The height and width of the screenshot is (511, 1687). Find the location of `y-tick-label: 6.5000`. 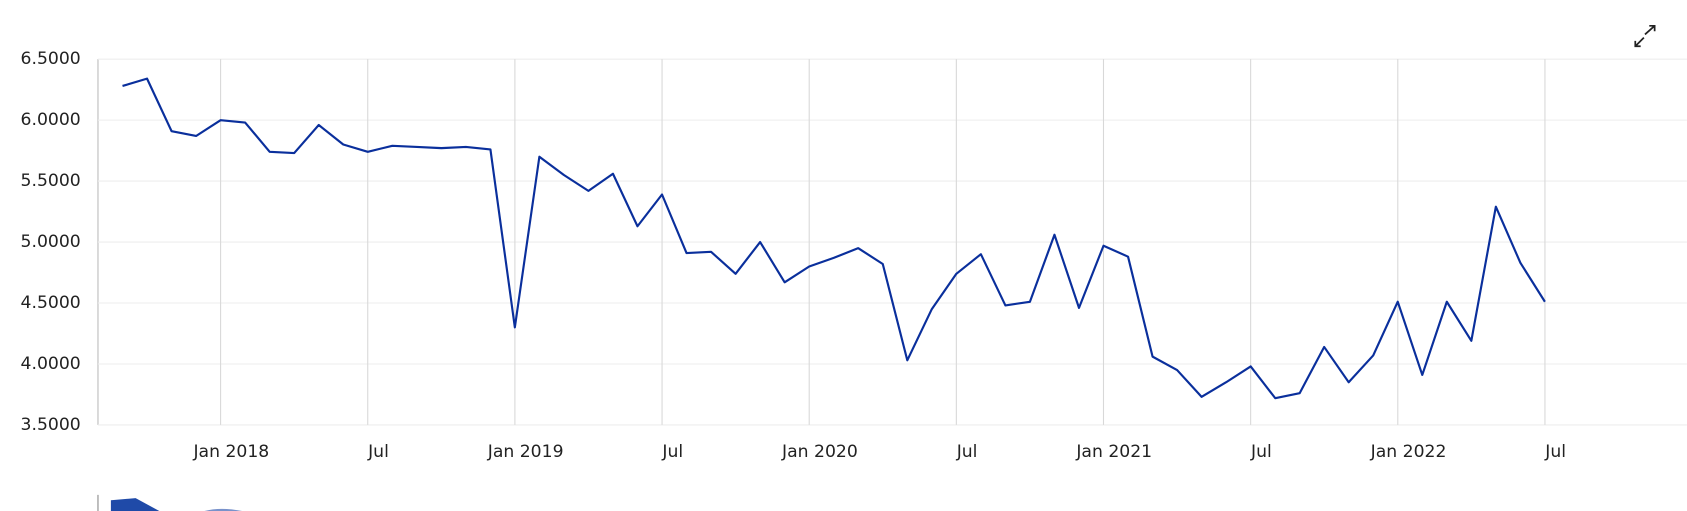

y-tick-label: 6.5000 is located at coordinates (51, 59).